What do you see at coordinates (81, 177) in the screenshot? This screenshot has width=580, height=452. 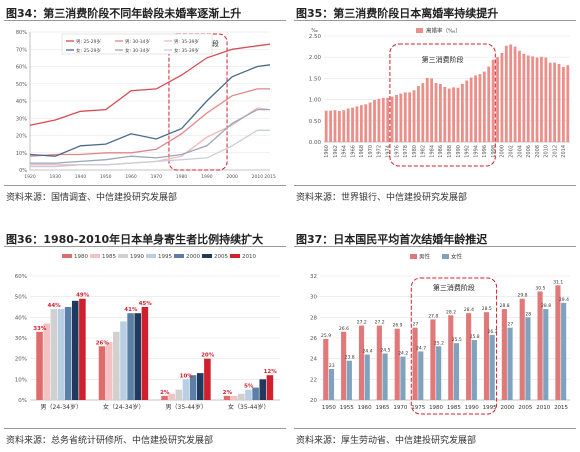 I see `x-tick-label: 1940` at bounding box center [81, 177].